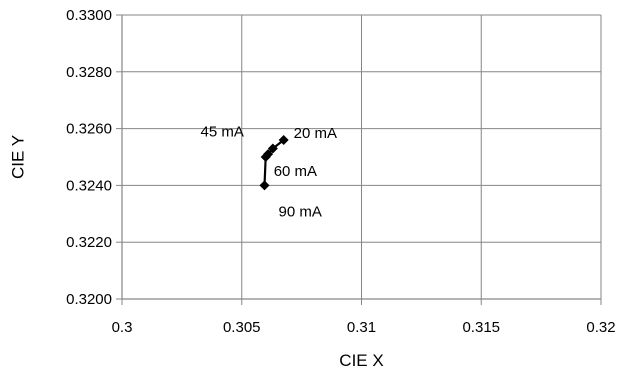 The height and width of the screenshot is (381, 636). Describe the element at coordinates (315, 133) in the screenshot. I see `point-annotation: 20 mA` at that location.